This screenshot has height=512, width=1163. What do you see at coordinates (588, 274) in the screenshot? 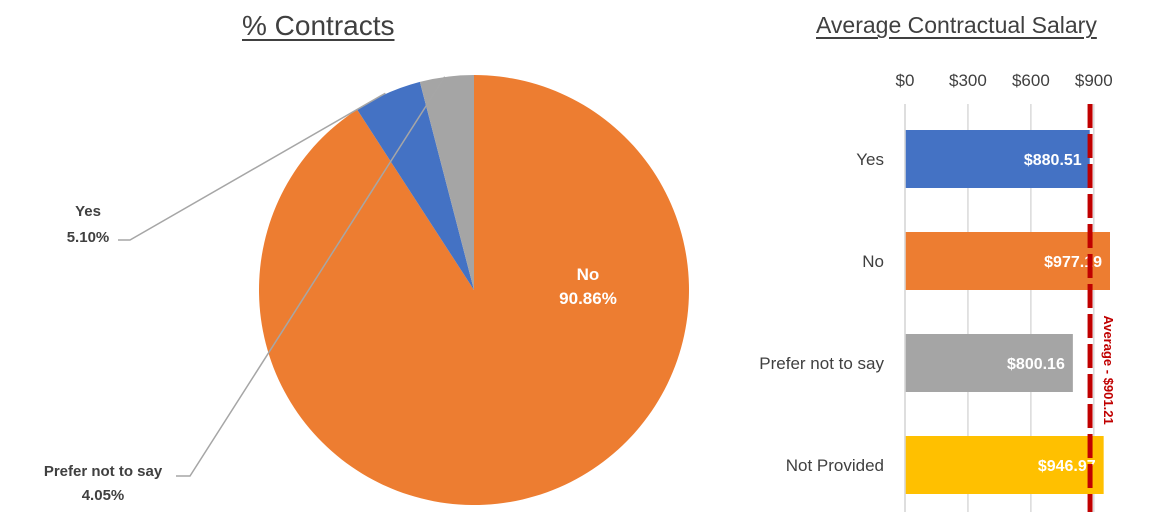
I see `pie-label-no: No` at bounding box center [588, 274].